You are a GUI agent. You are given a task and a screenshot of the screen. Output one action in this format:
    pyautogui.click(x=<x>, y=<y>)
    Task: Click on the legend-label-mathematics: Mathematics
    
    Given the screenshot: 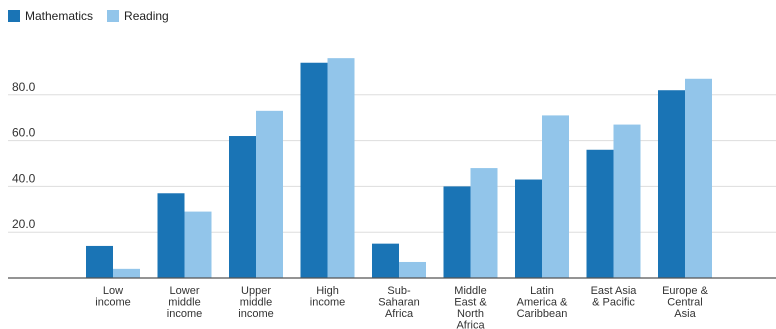 What is the action you would take?
    pyautogui.click(x=59, y=16)
    